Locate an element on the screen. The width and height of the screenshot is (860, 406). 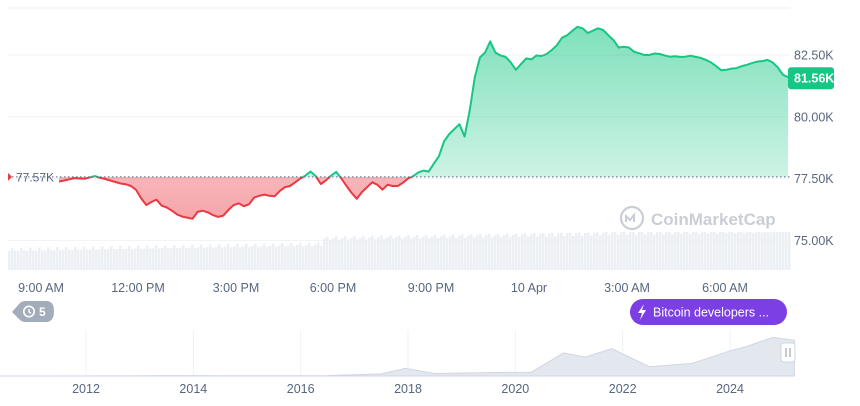
navigator-year-label: 2018 is located at coordinates (408, 389).